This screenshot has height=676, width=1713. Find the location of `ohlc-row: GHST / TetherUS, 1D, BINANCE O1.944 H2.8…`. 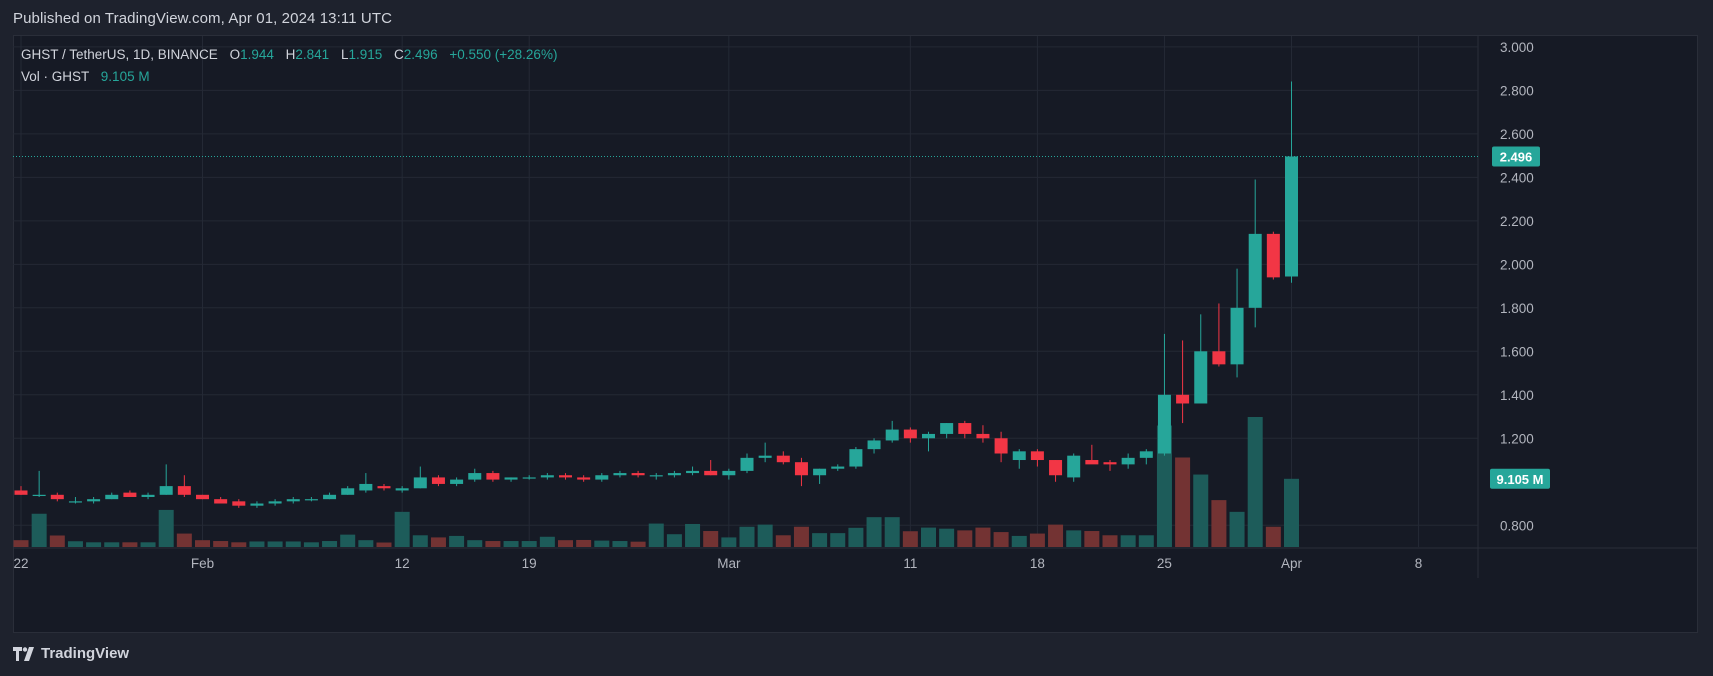

ohlc-row: GHST / TetherUS, 1D, BINANCE O1.944 H2.8… is located at coordinates (289, 55).